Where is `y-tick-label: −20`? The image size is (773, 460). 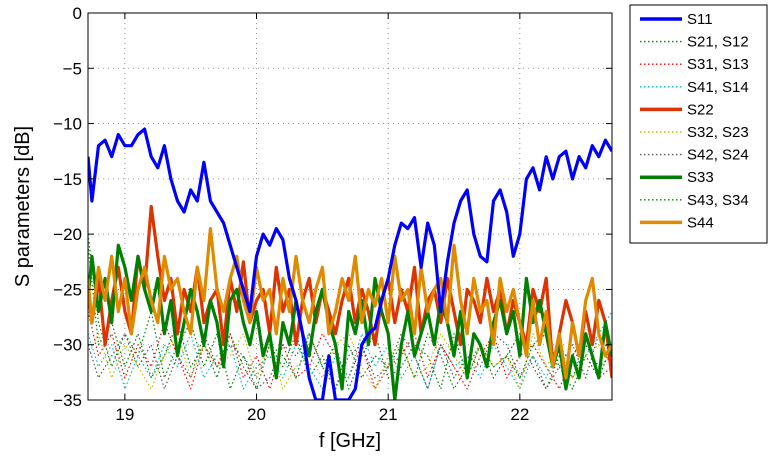
y-tick-label: −20 is located at coordinates (67, 234).